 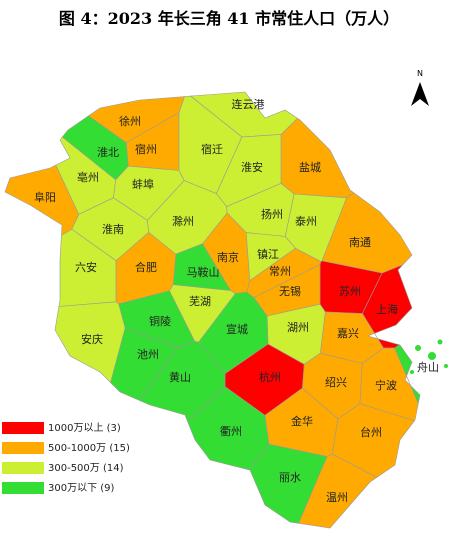 What do you see at coordinates (360, 242) in the screenshot?
I see `city-label: 南通` at bounding box center [360, 242].